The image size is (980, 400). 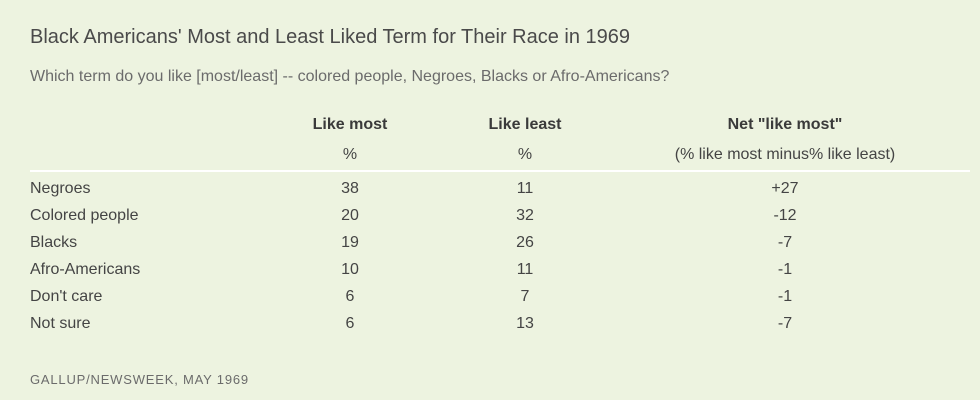 I want to click on table-row: Negroes 38 11 +27, so click(x=500, y=186).